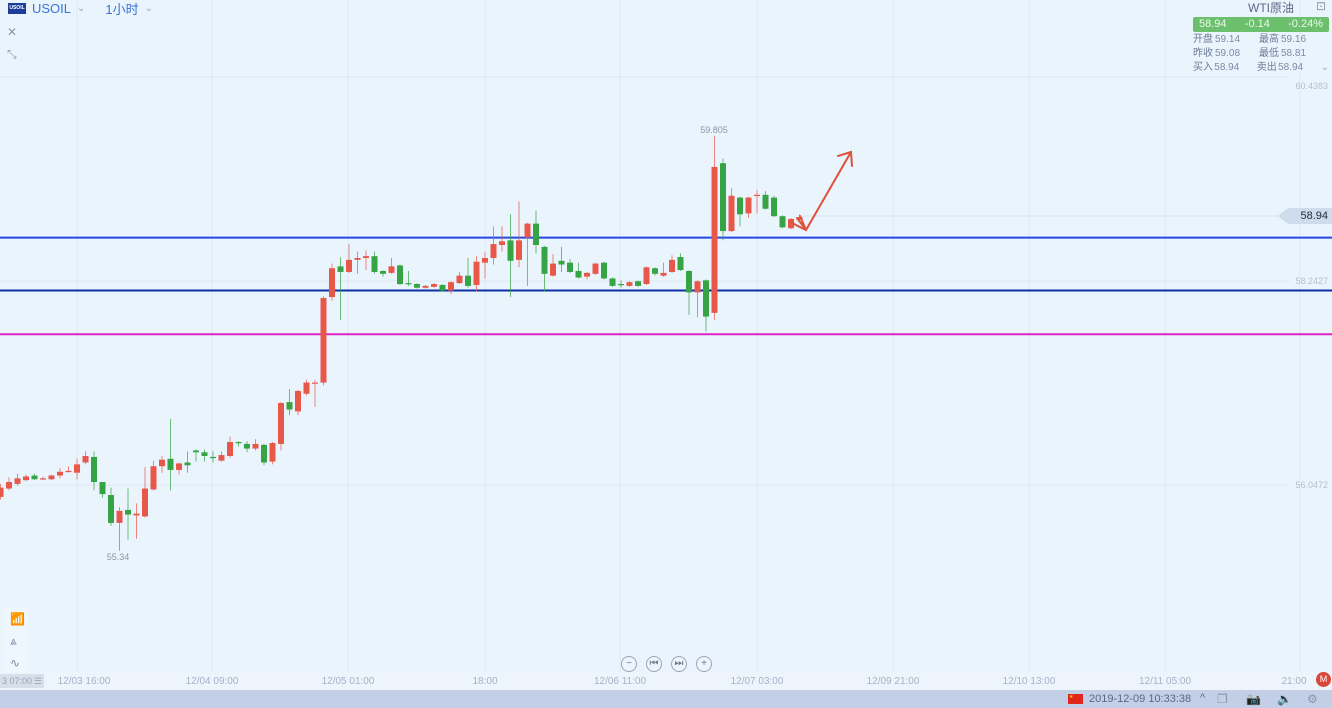 Image resolution: width=1332 pixels, height=708 pixels. What do you see at coordinates (17, 8) in the screenshot?
I see `symbol-logo: USOIL` at bounding box center [17, 8].